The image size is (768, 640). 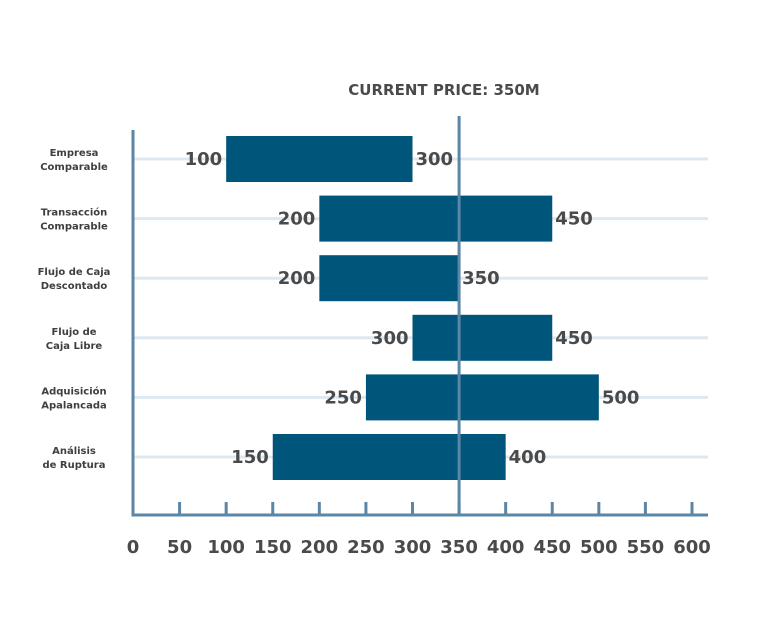 I want to click on bar-high-label: 500, so click(x=621, y=397).